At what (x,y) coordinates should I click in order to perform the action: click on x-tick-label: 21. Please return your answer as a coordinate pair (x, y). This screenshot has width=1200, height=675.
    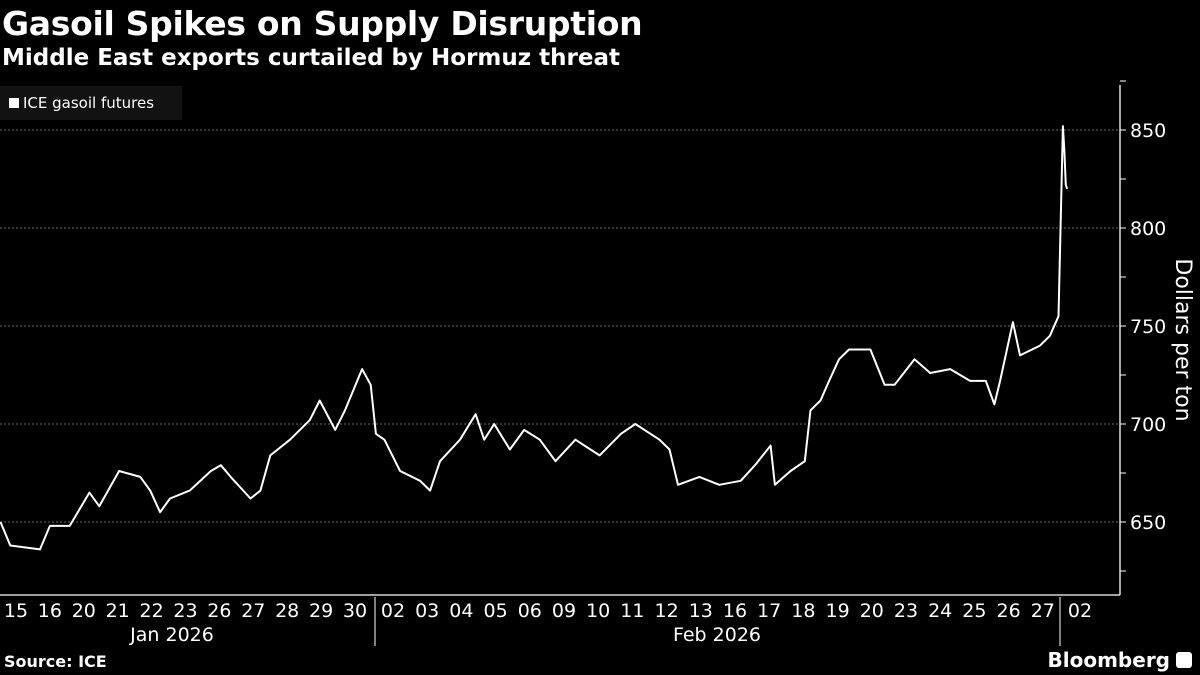
    Looking at the image, I should click on (118, 611).